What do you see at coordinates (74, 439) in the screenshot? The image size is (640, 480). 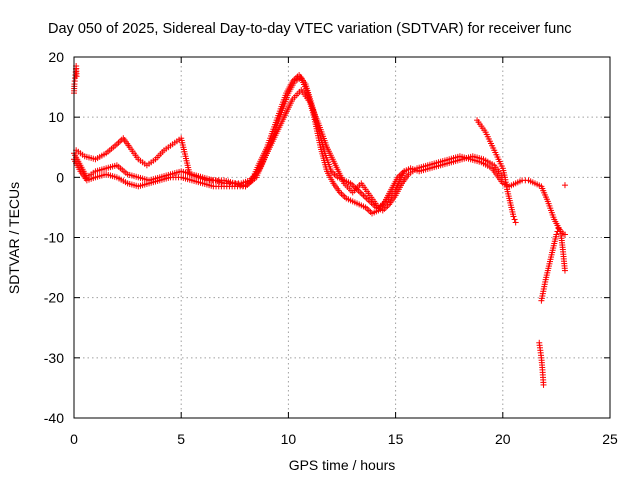 I see `x-tick-label: 0` at bounding box center [74, 439].